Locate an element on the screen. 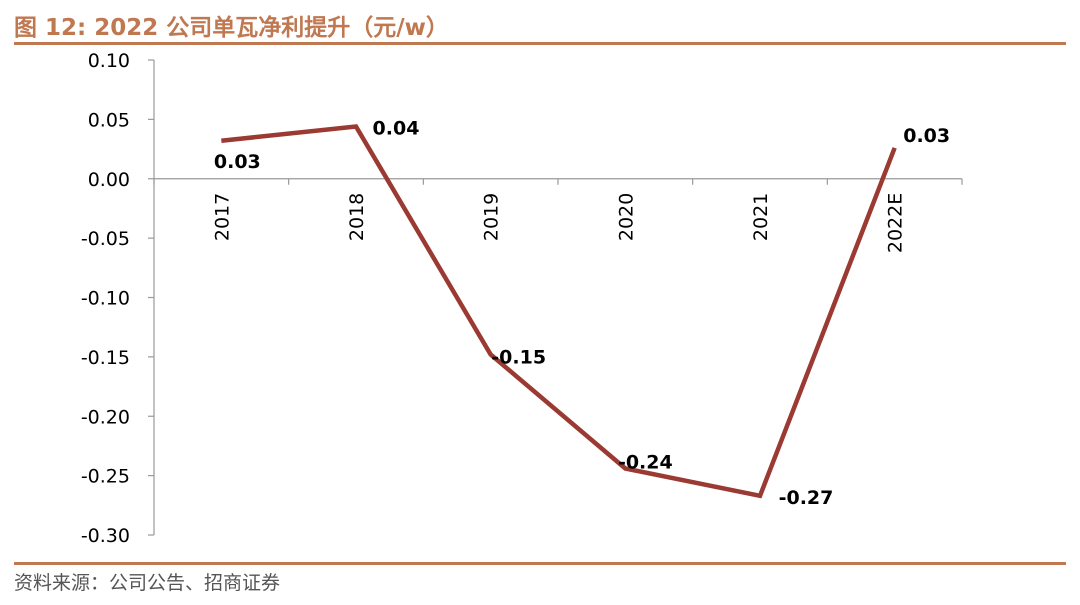 This screenshot has height=605, width=1080. source-divider is located at coordinates (540, 563).